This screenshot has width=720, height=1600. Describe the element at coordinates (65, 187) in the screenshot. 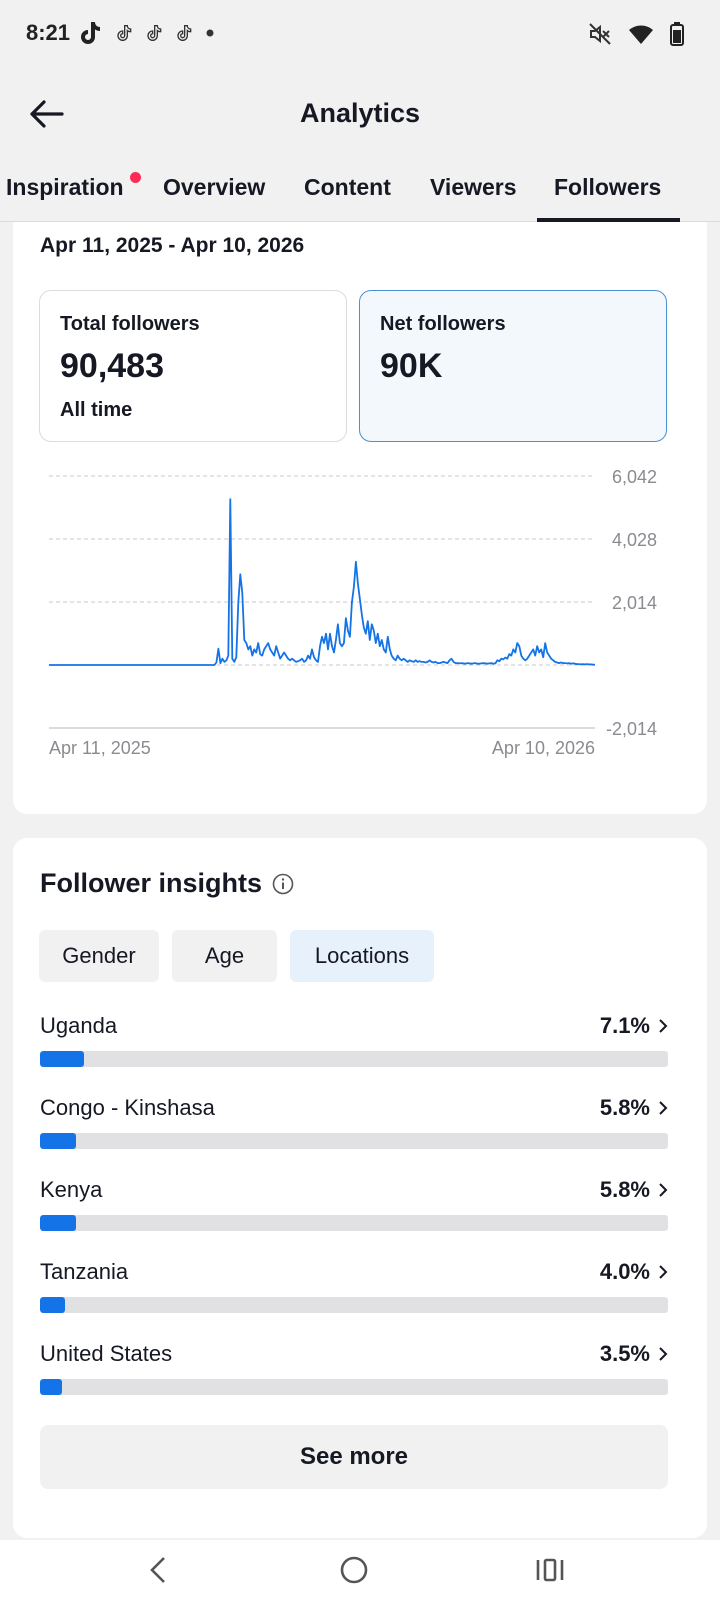

I see `tab-inspiration: Inspiration` at that location.